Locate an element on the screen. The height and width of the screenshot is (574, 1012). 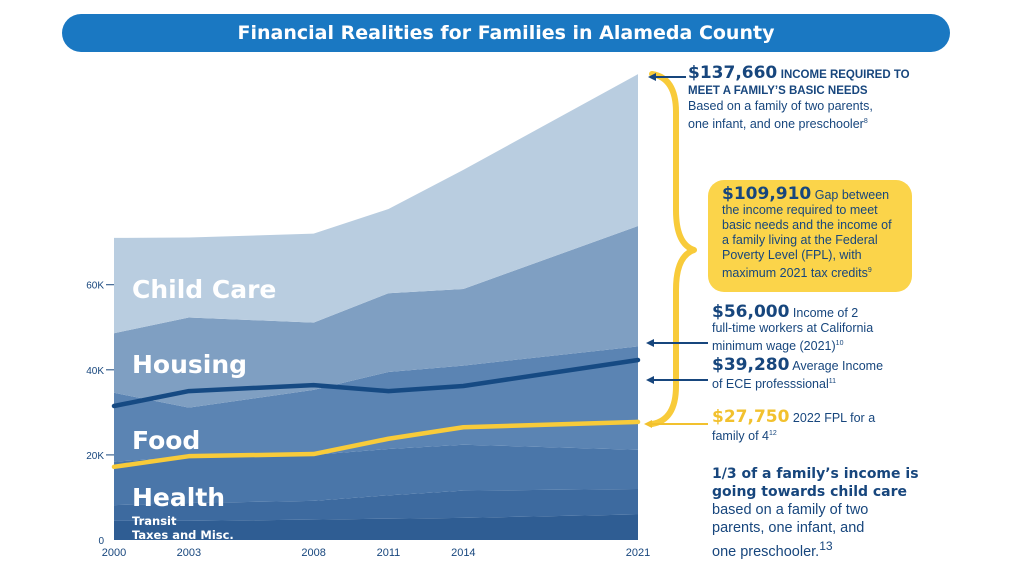
minwage-amount: $56,000 is located at coordinates (751, 312).